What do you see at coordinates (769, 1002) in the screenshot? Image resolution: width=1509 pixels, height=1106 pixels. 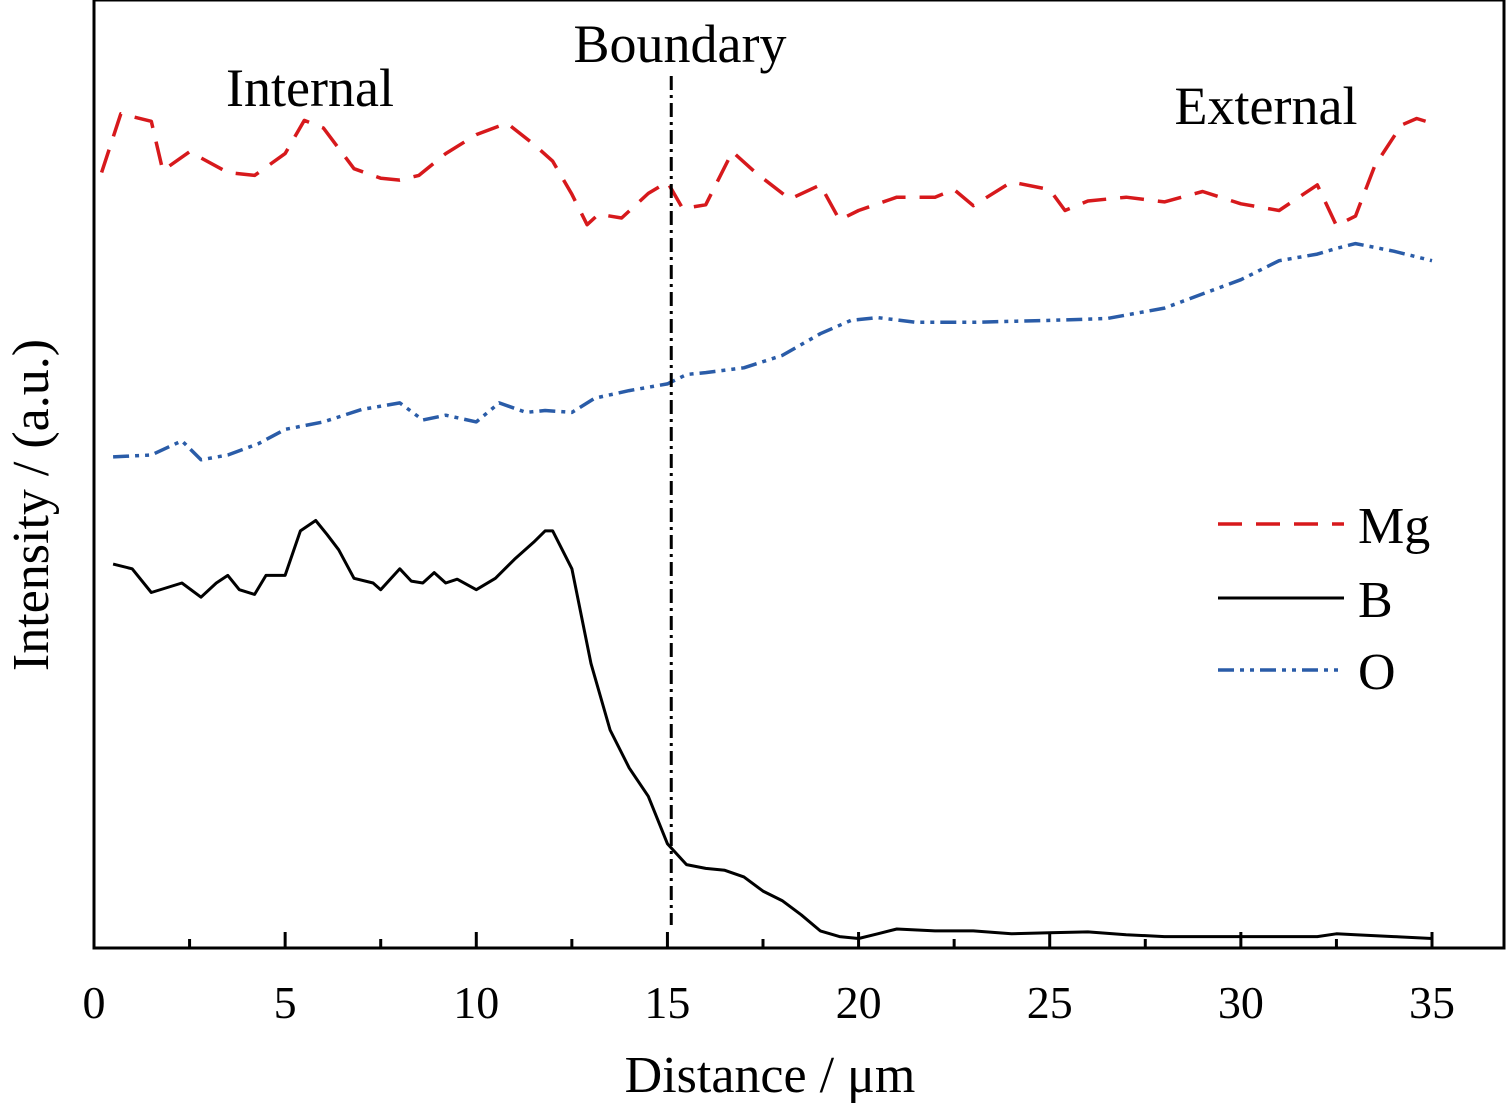 I see `x-axis-tick-labels: 0 5 10 15 20 25 30 35` at bounding box center [769, 1002].